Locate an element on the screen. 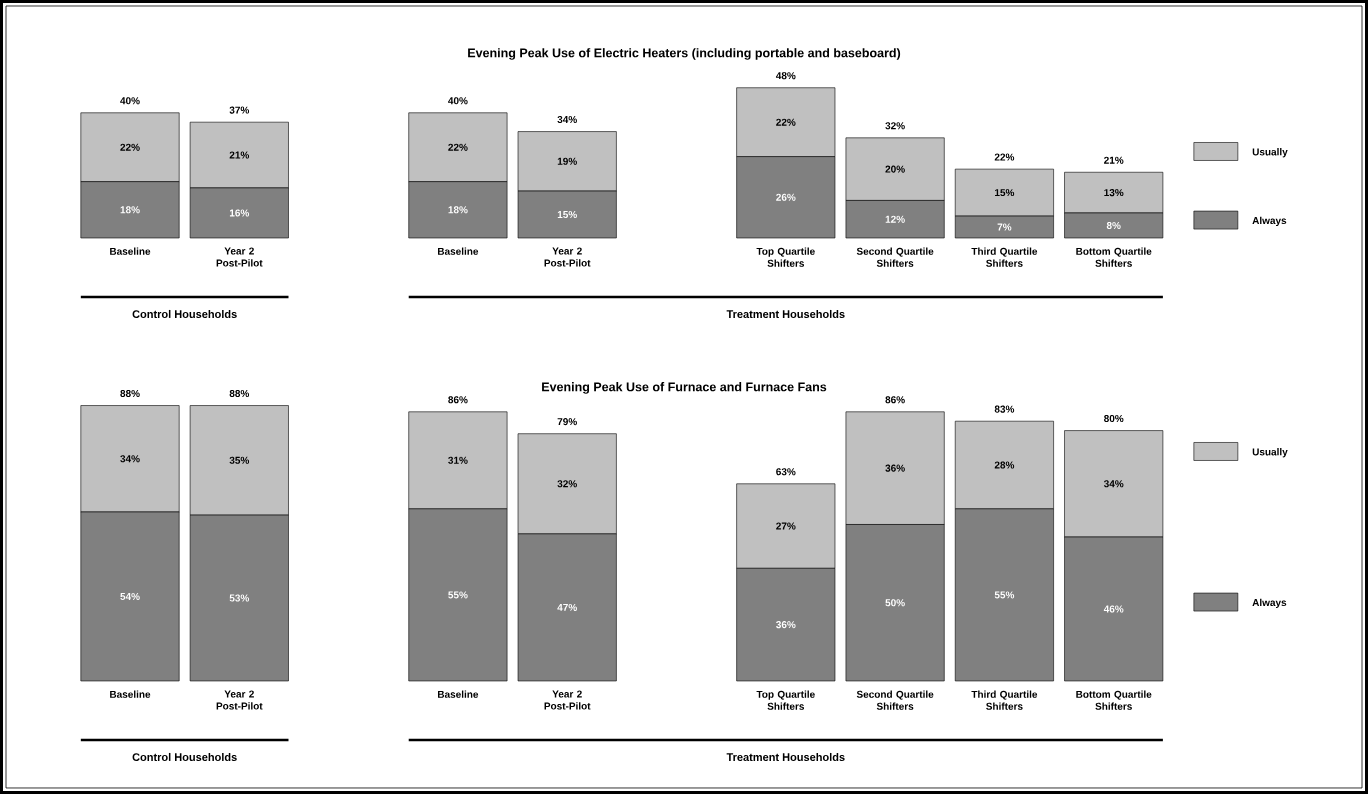 The height and width of the screenshot is (794, 1368). data-label: 35% is located at coordinates (239, 460).